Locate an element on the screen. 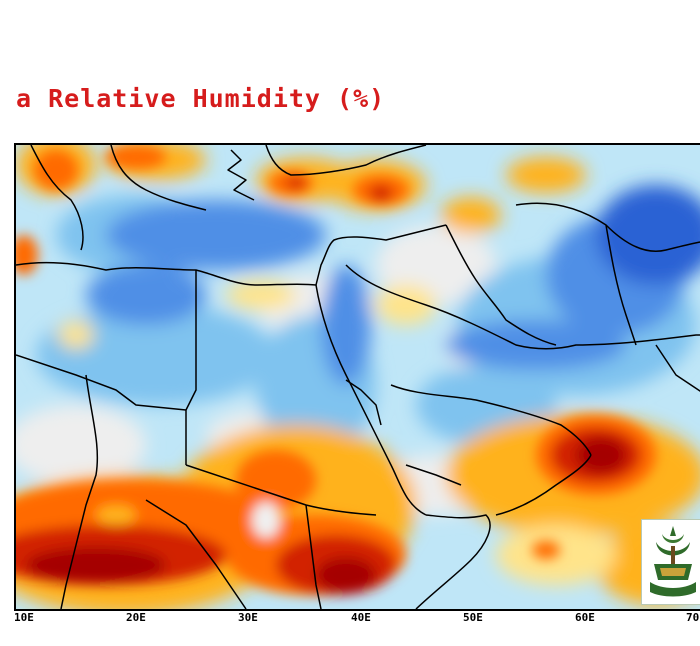 The image size is (700, 646). chart-title: a Relative Humidity (%) is located at coordinates (201, 98).